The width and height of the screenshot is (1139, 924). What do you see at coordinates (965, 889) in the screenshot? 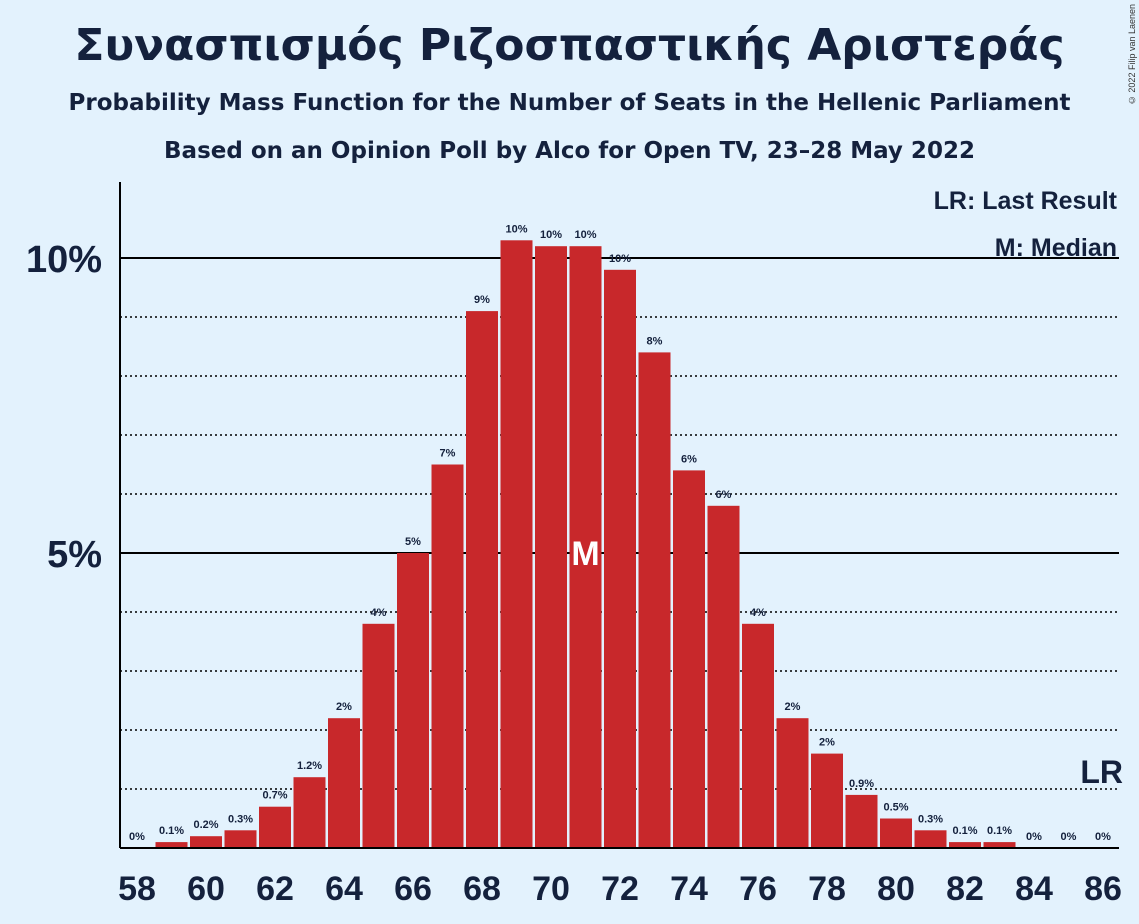
I see `x-tick-label: 82` at bounding box center [965, 889].